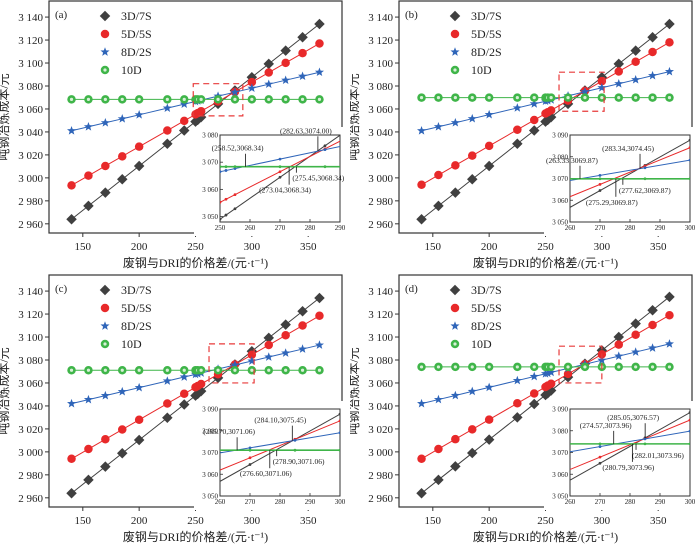 This screenshot has width=700, height=547. I want to click on legend-item: 5D/5S, so click(476, 34).